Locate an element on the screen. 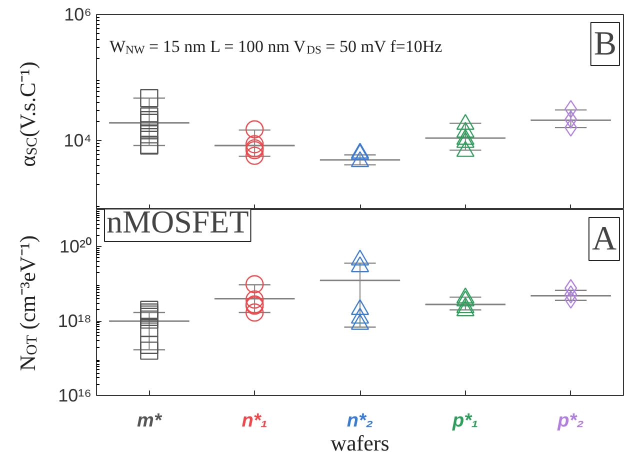 This screenshot has height=455, width=627. y-axis-title: αSC(V.s.C⁻¹) is located at coordinates (27, 114).